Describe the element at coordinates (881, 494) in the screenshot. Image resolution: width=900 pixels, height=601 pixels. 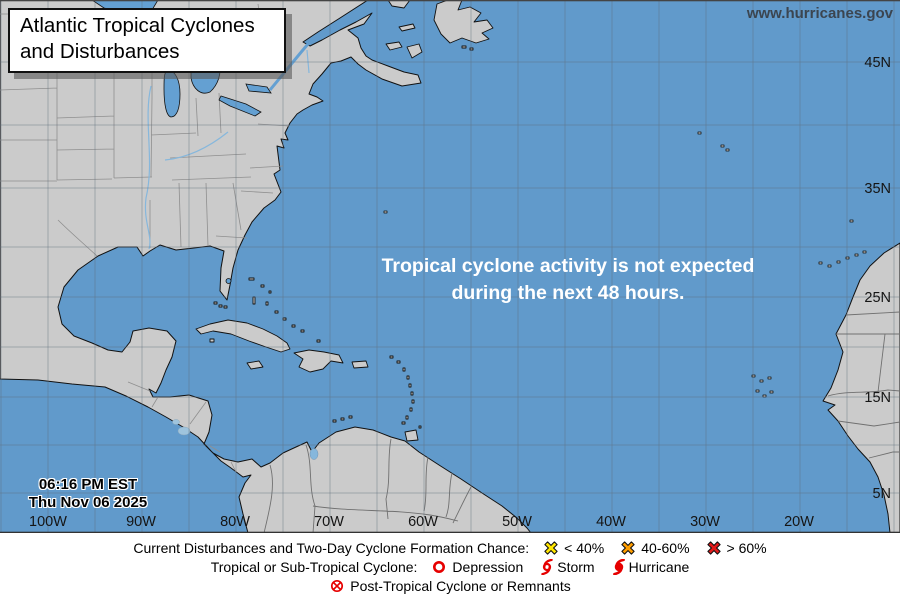
I see `lat-label: 5N` at that location.